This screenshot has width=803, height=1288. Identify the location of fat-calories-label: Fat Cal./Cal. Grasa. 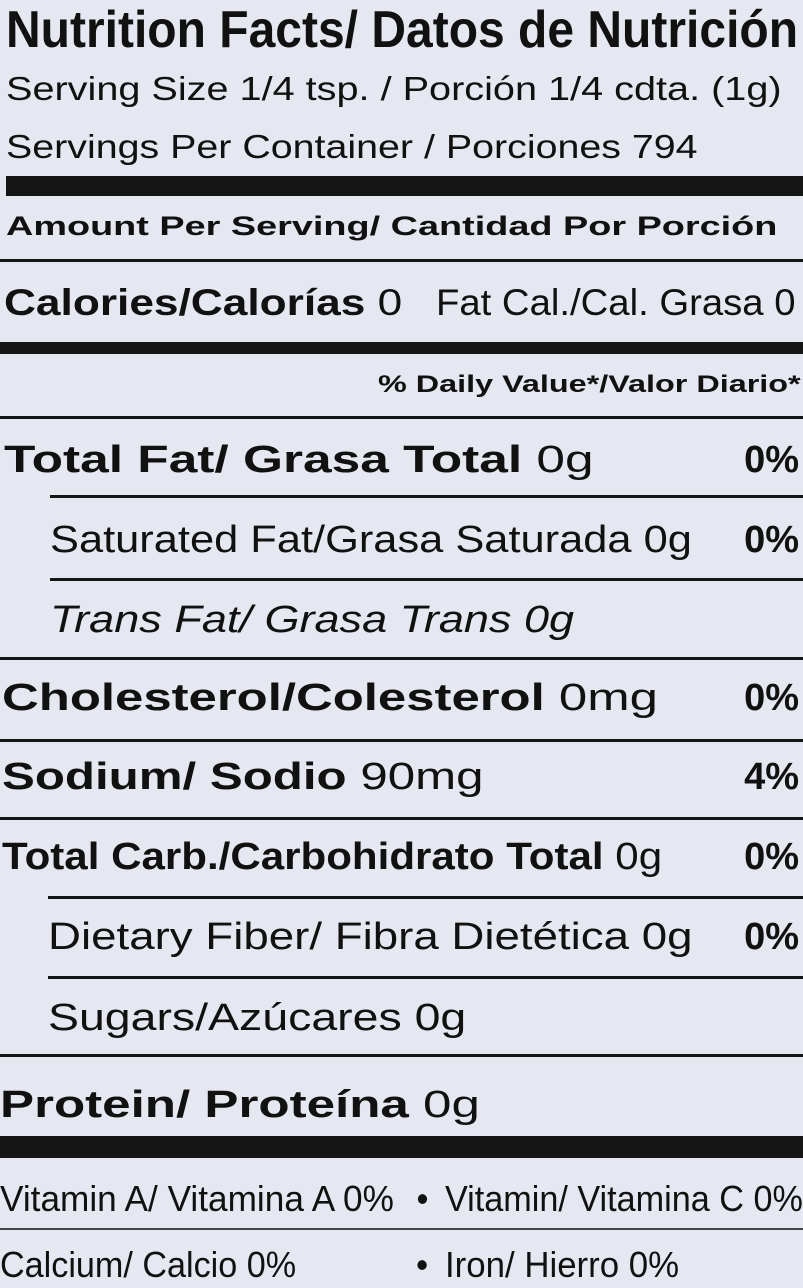
(600, 302).